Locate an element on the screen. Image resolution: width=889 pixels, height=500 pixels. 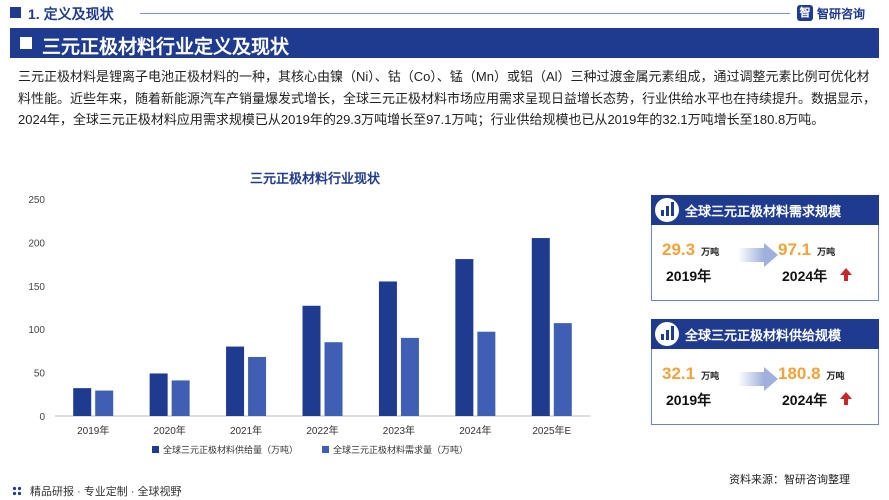
footer-tagline: 精品研报 · 专业定制 · 全球视野 is located at coordinates (106, 492).